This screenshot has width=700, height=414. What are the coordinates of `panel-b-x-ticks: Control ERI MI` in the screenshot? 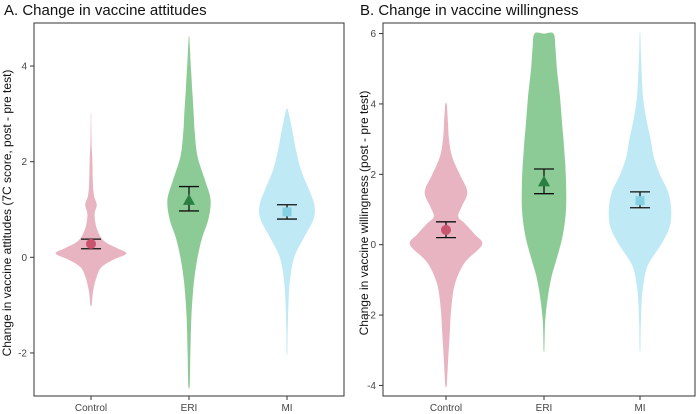 It's located at (538, 405).